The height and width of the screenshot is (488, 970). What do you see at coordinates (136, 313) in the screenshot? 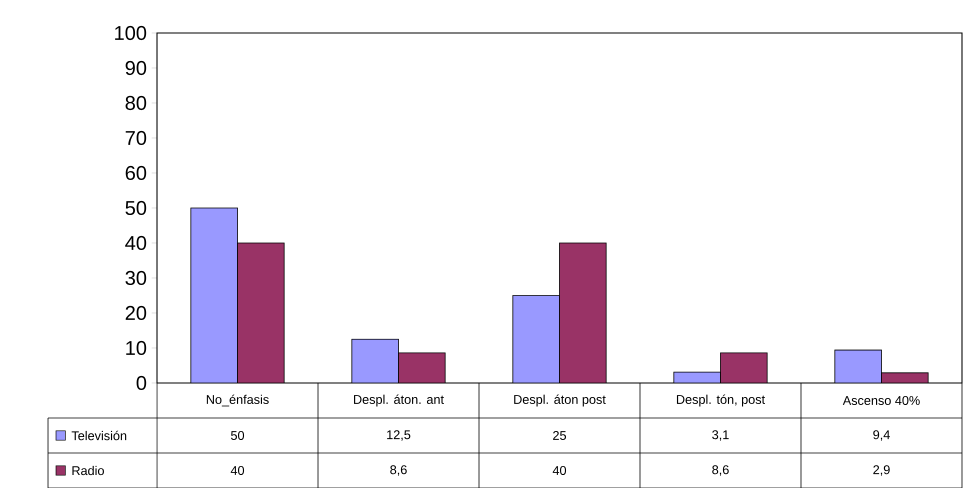
I see `y-tick-label: 20` at bounding box center [136, 313].